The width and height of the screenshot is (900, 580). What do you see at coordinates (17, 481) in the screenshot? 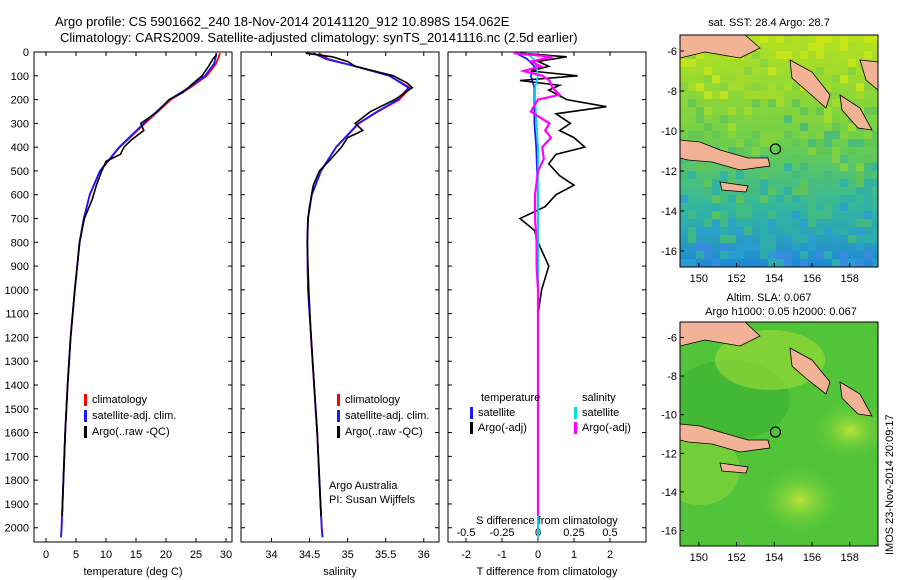
I see `depth-tick-label: 1800` at bounding box center [17, 481].